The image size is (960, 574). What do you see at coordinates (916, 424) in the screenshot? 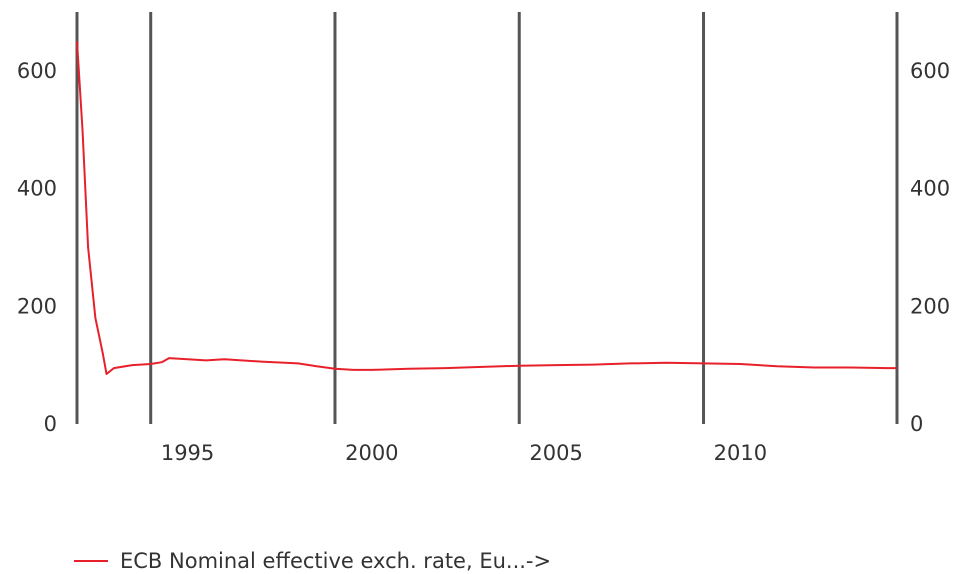
I see `y-tick-label-right: 0` at bounding box center [916, 424].